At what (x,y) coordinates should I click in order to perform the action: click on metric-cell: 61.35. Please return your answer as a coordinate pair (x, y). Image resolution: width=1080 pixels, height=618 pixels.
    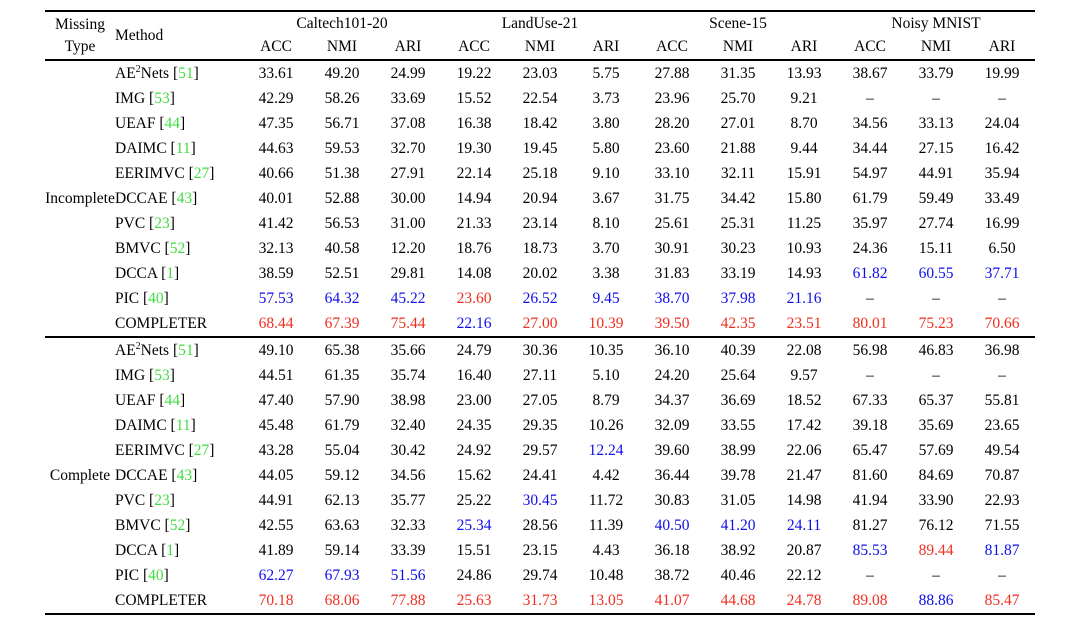
    Looking at the image, I should click on (342, 375).